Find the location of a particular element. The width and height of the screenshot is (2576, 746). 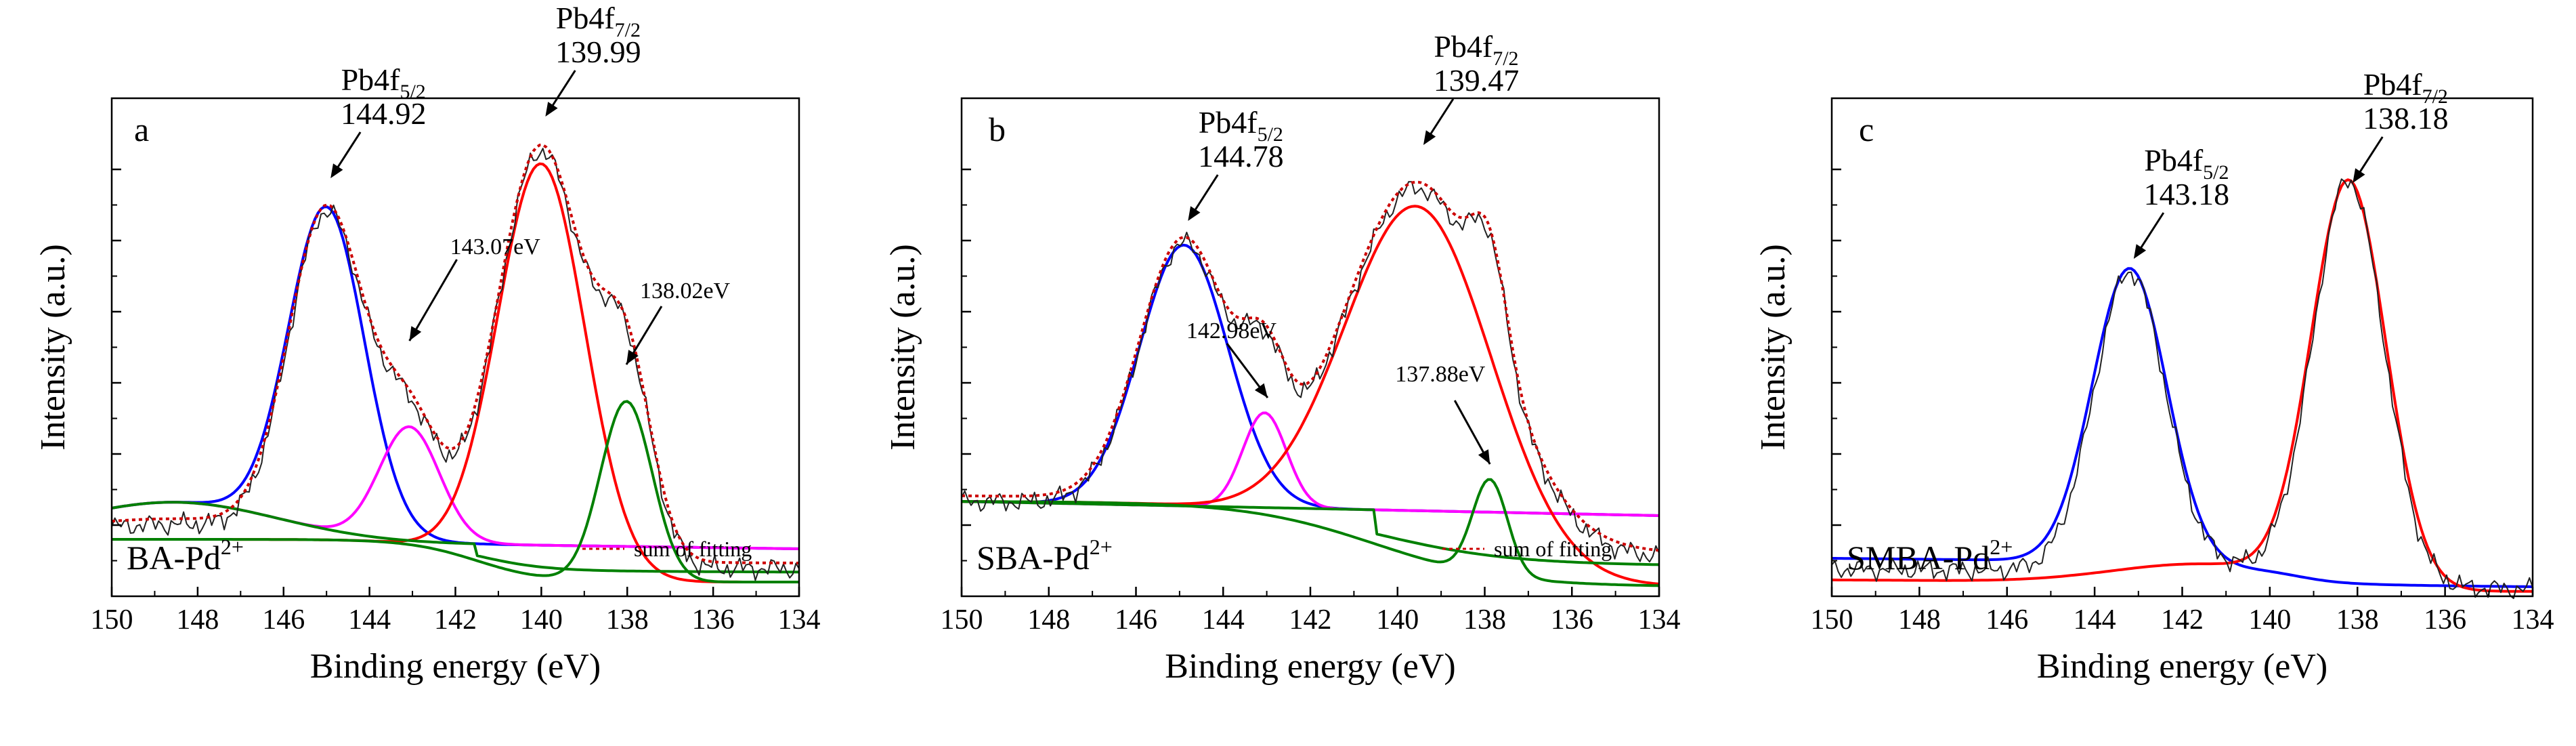

peak-value: 144.92 is located at coordinates (384, 113).